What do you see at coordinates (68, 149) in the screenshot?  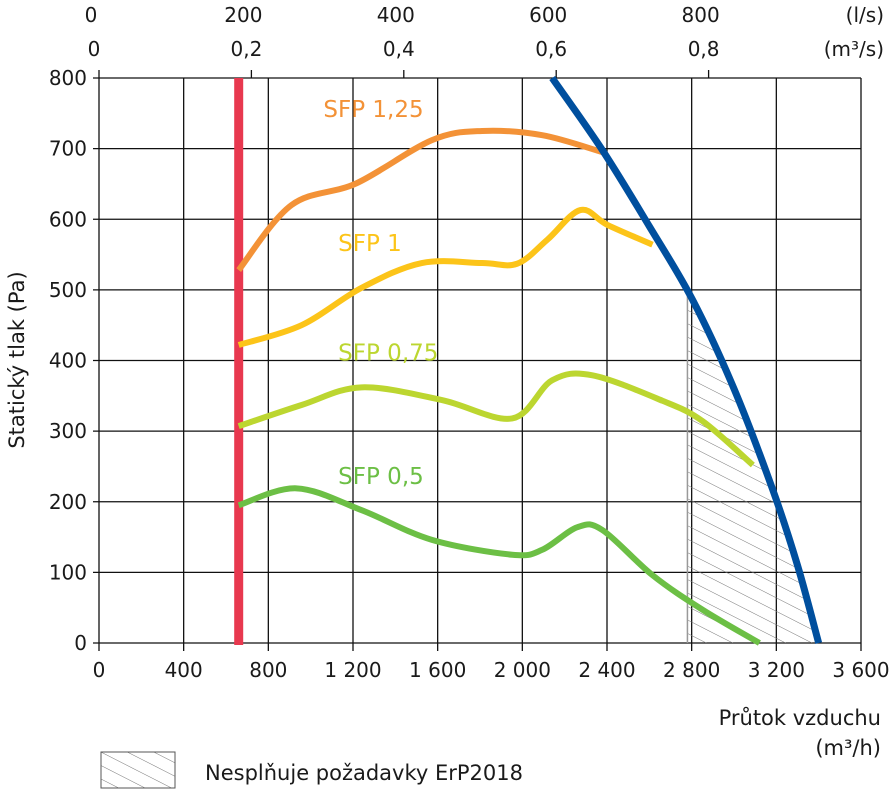 I see `y-tick-label: 700` at bounding box center [68, 149].